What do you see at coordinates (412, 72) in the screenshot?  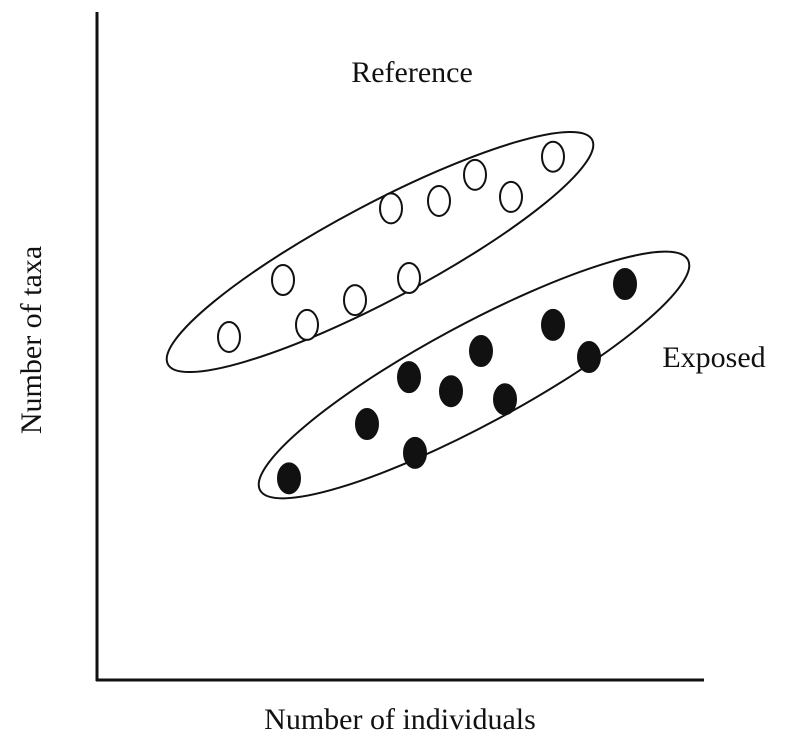 I see `group-label: Reference` at bounding box center [412, 72].